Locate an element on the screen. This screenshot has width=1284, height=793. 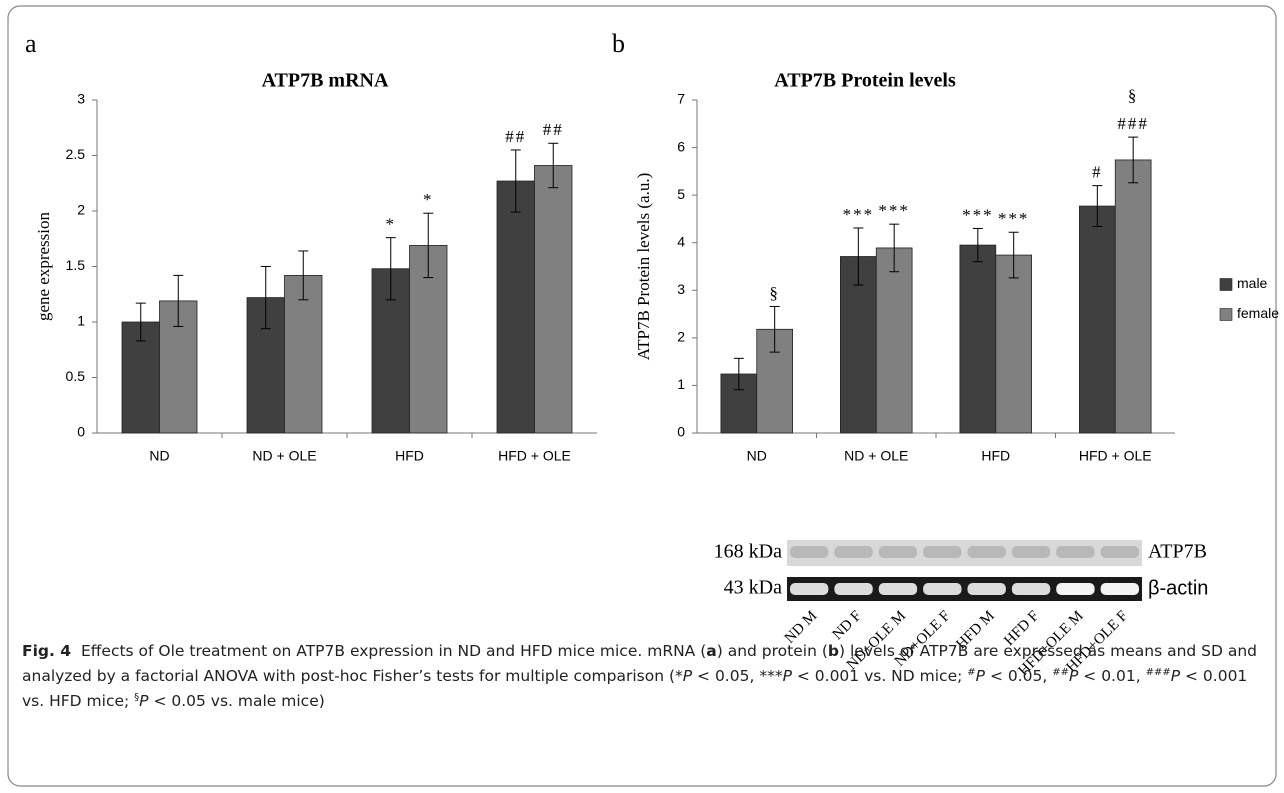
caption-text: § is located at coordinates (137, 698).